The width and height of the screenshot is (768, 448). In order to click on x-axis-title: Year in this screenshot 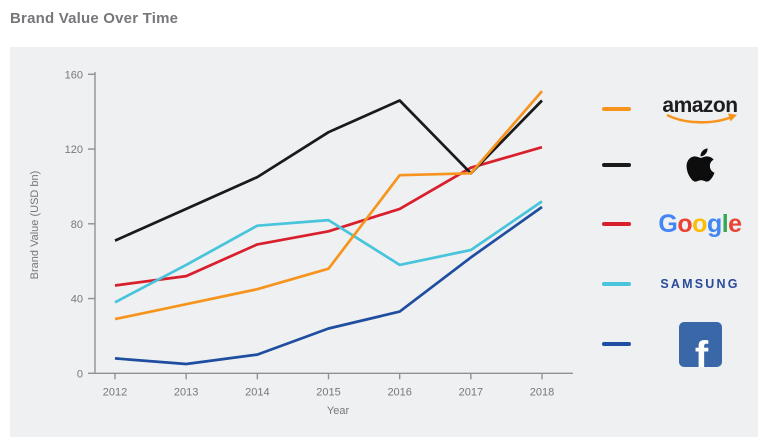, I will do `click(338, 411)`.